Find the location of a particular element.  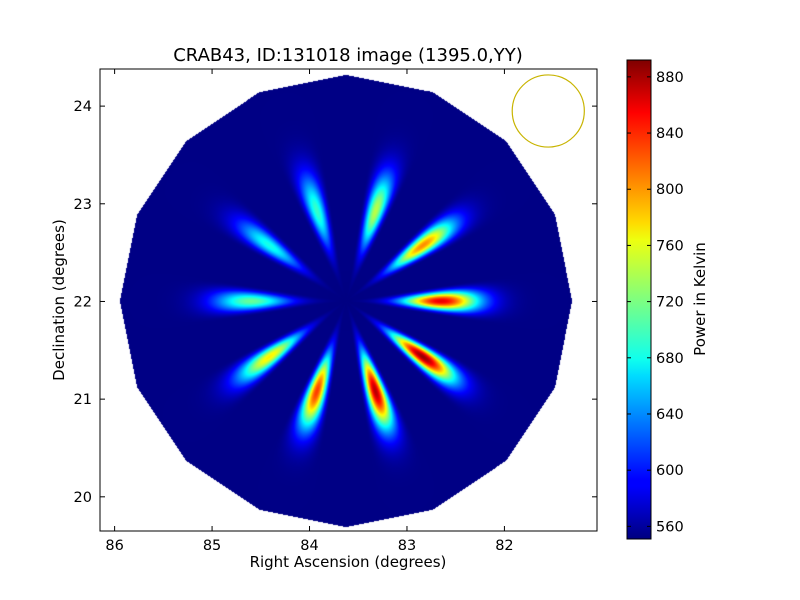

x-tick-label: 85 is located at coordinates (212, 546).